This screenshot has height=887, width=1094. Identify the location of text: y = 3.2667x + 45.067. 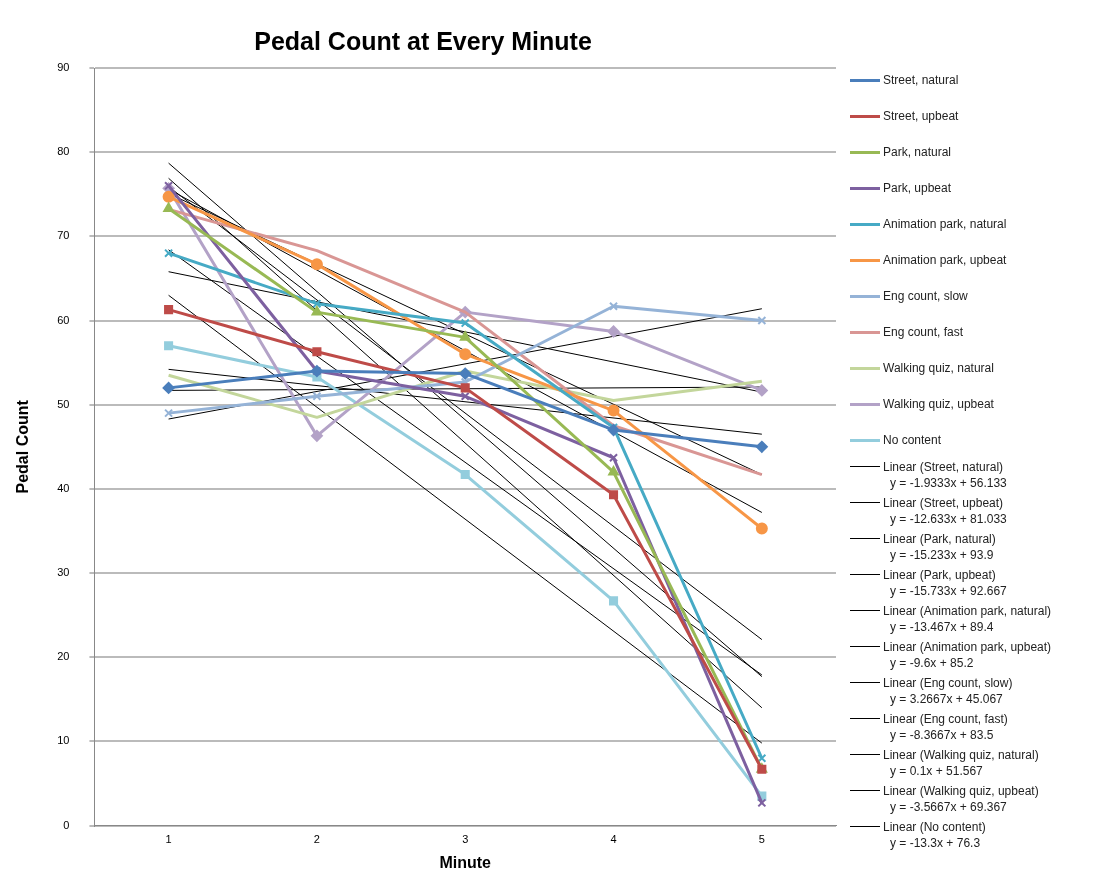
(946, 699).